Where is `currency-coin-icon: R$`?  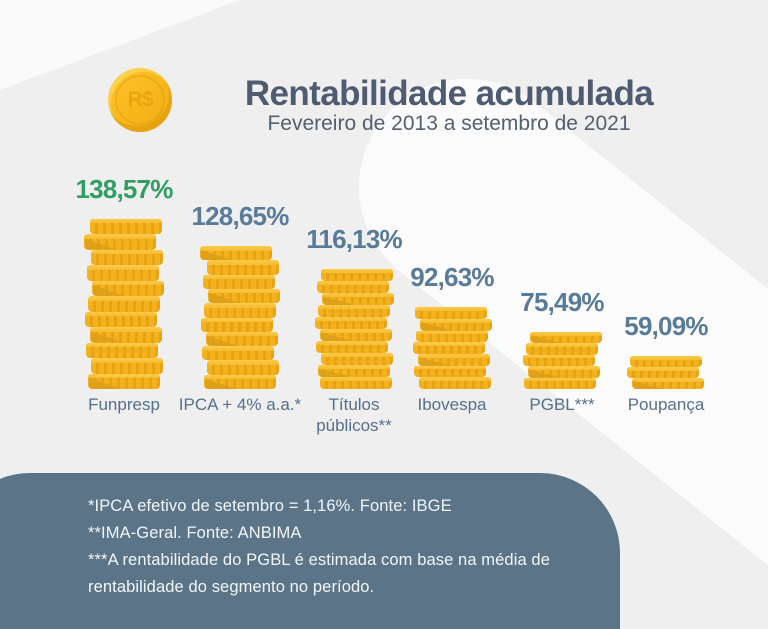
currency-coin-icon: R$ is located at coordinates (140, 100).